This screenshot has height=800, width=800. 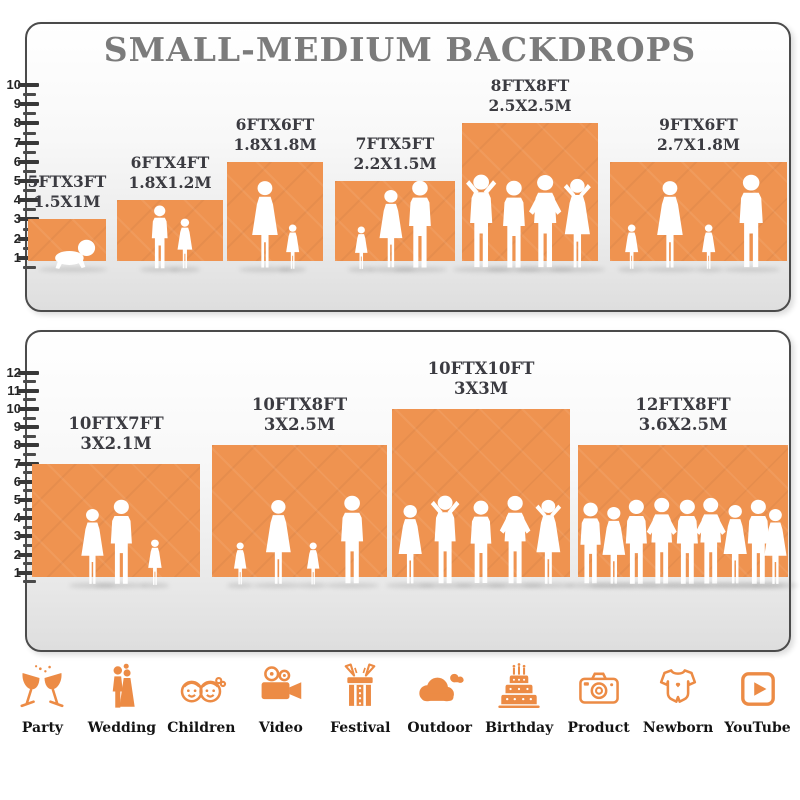 I want to click on category-label: Outdoor, so click(x=440, y=728).